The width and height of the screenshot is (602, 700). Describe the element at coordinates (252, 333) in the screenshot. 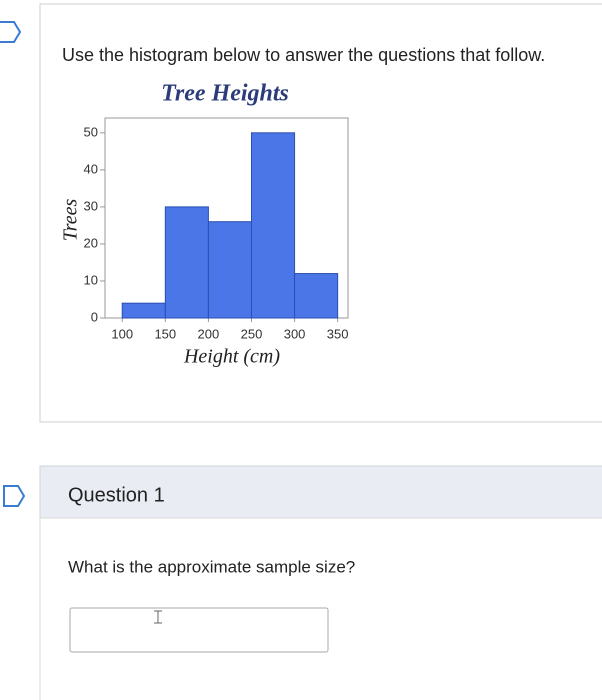

I see `x-tick-label: 250` at that location.